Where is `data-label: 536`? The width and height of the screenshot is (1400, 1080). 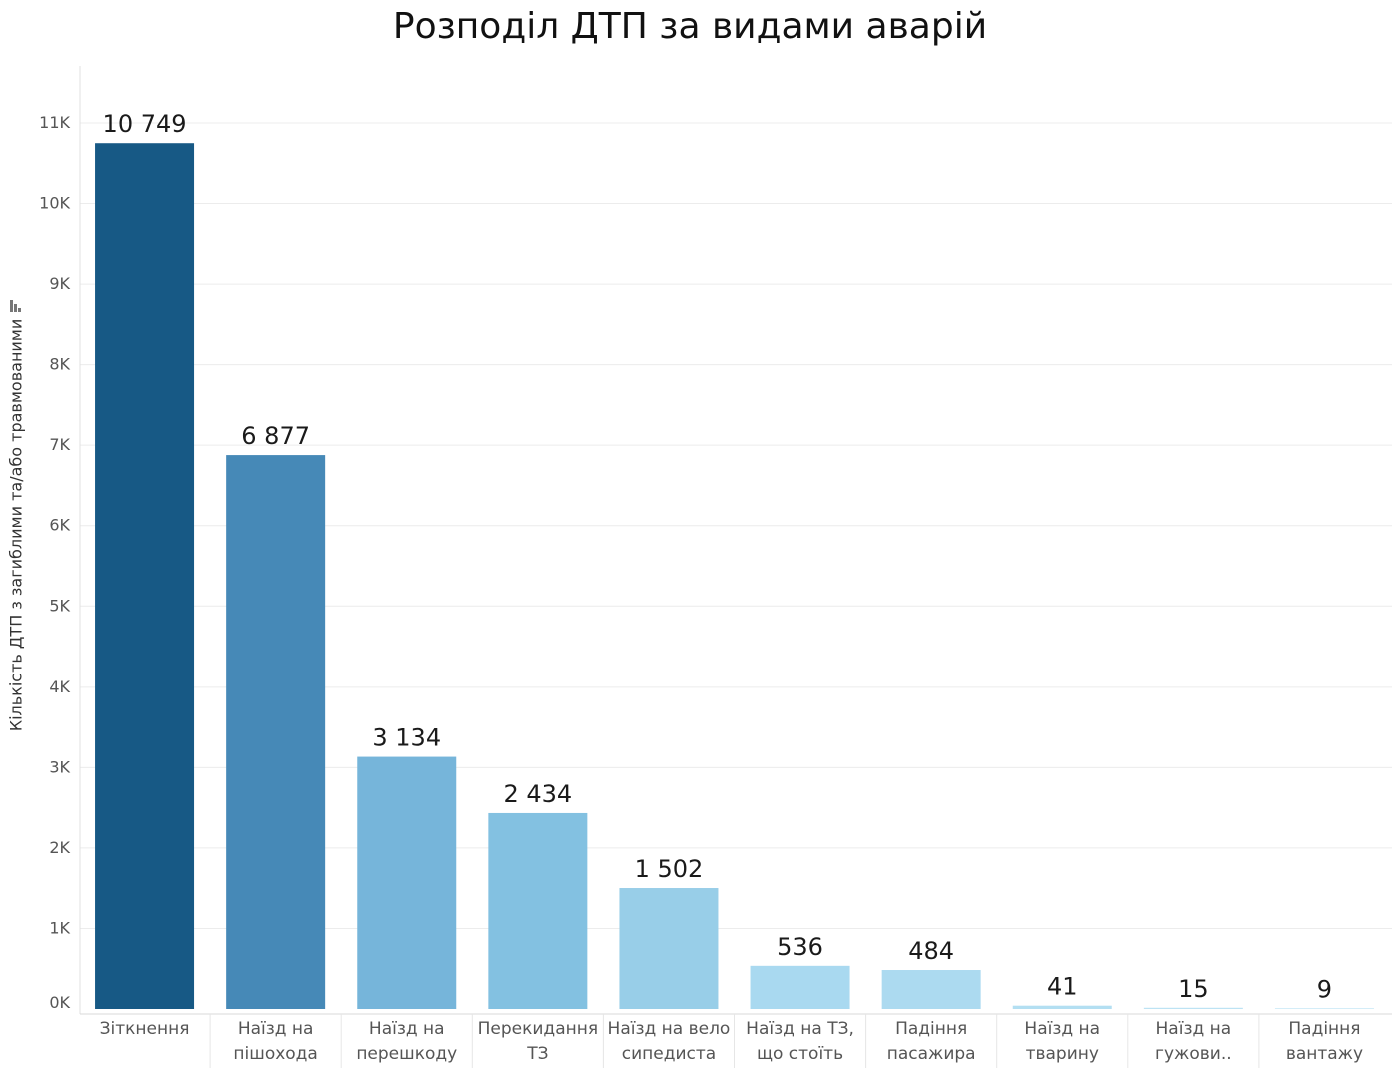 data-label: 536 is located at coordinates (800, 947).